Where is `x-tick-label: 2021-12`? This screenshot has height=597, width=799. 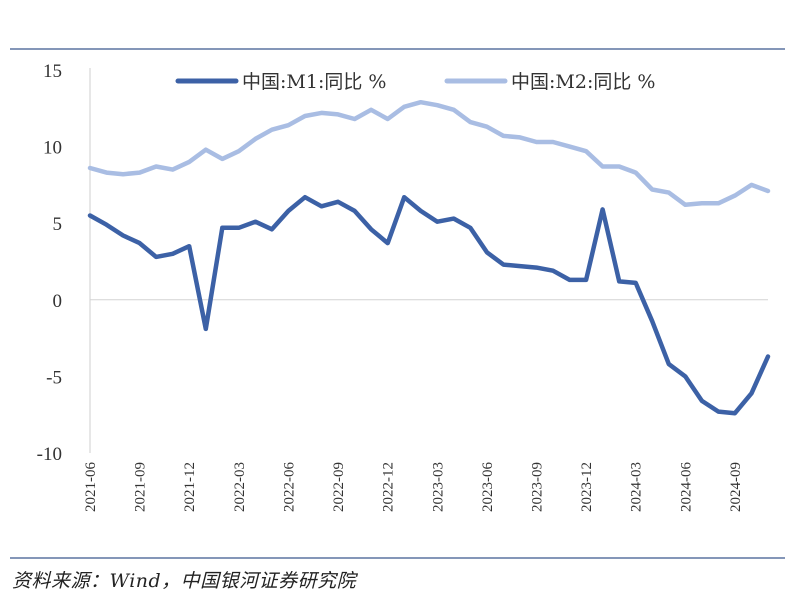 x-tick-label: 2021-12 is located at coordinates (190, 487).